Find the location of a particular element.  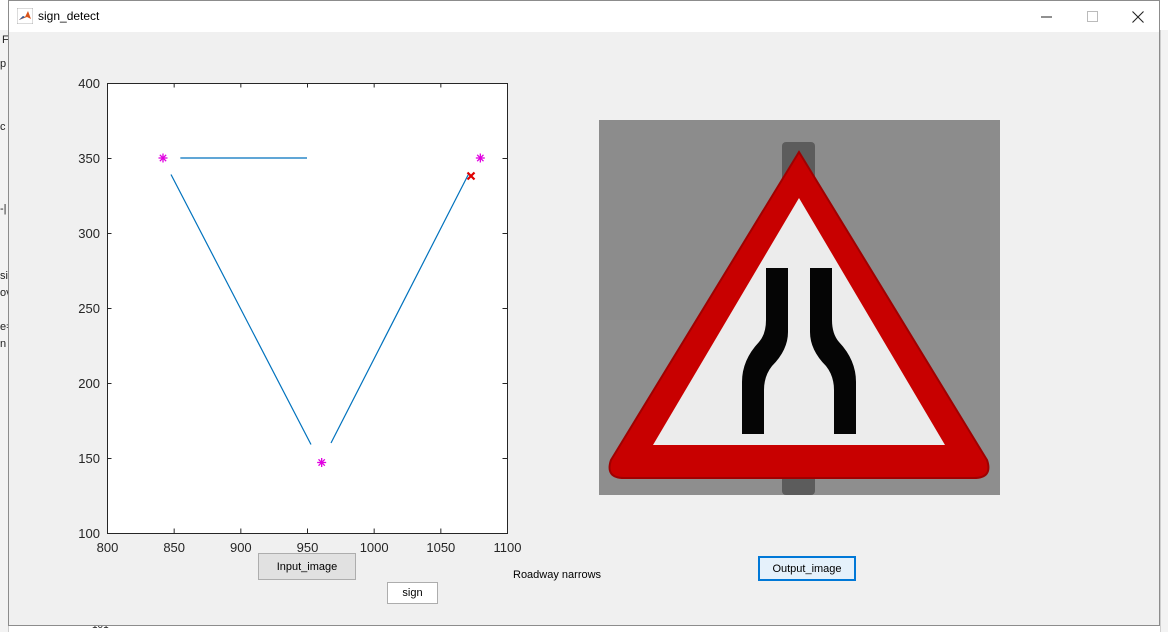

bg-fragment: p is located at coordinates (3, 64).